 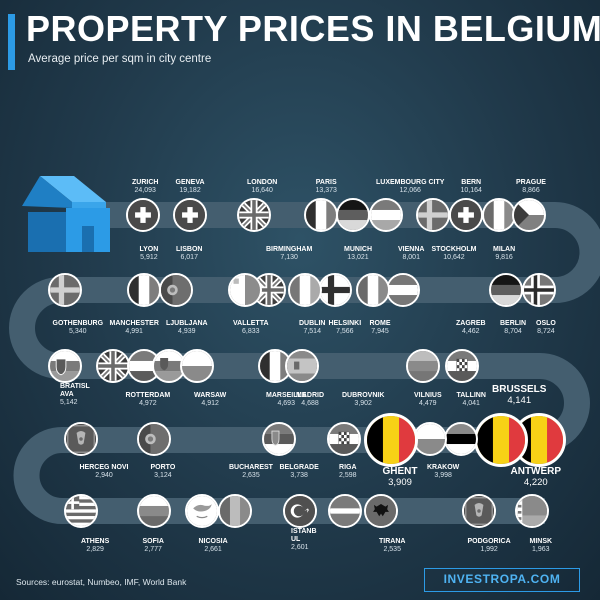 I want to click on city-price-value: 13,021, so click(x=358, y=258).